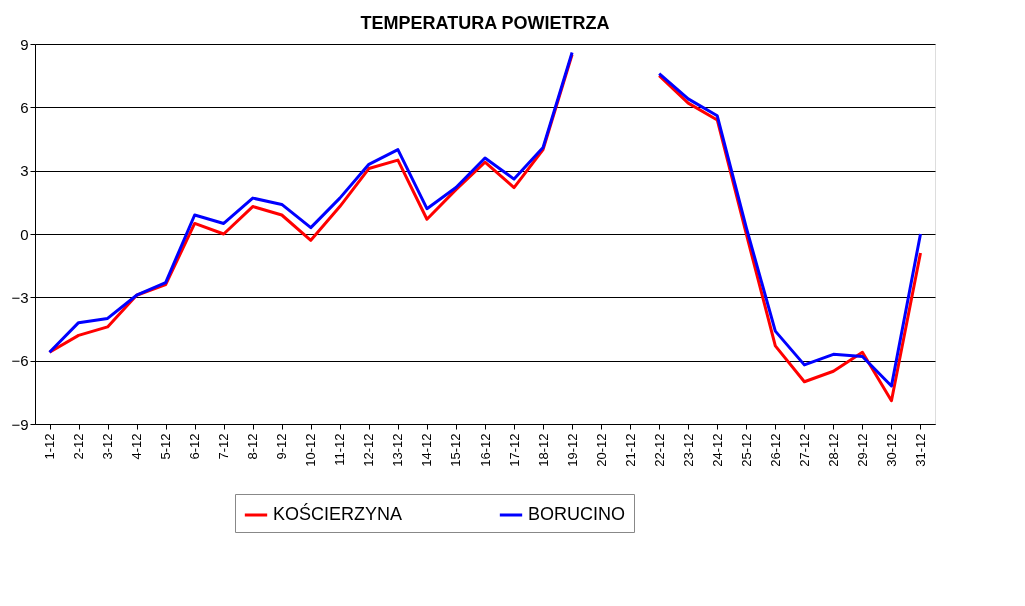 The image size is (1025, 606). Describe the element at coordinates (577, 514) in the screenshot. I see `legend-label: BORUCINO` at that location.